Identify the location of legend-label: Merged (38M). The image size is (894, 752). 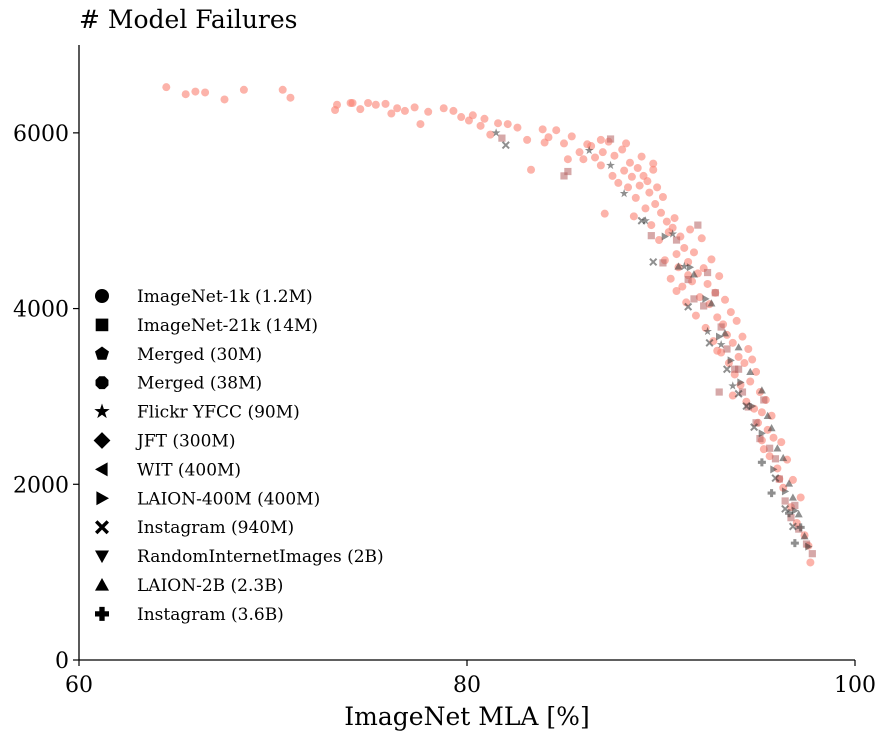
(199, 384).